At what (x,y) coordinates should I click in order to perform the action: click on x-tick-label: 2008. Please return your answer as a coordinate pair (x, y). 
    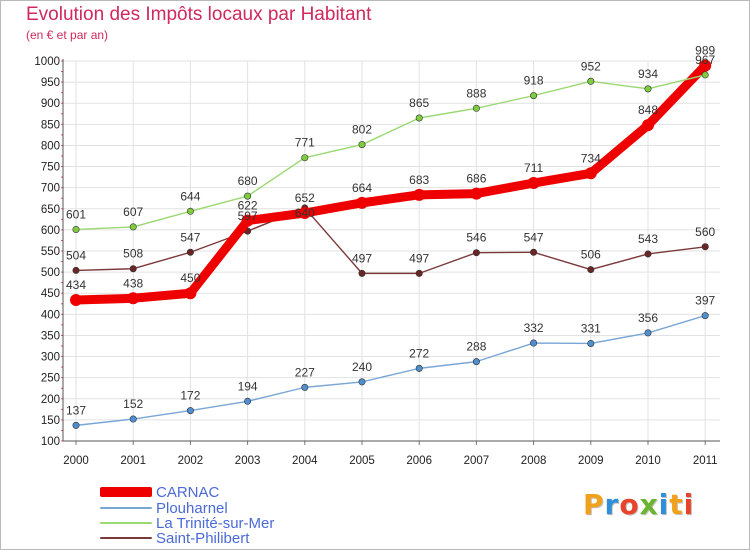
    Looking at the image, I should click on (534, 461).